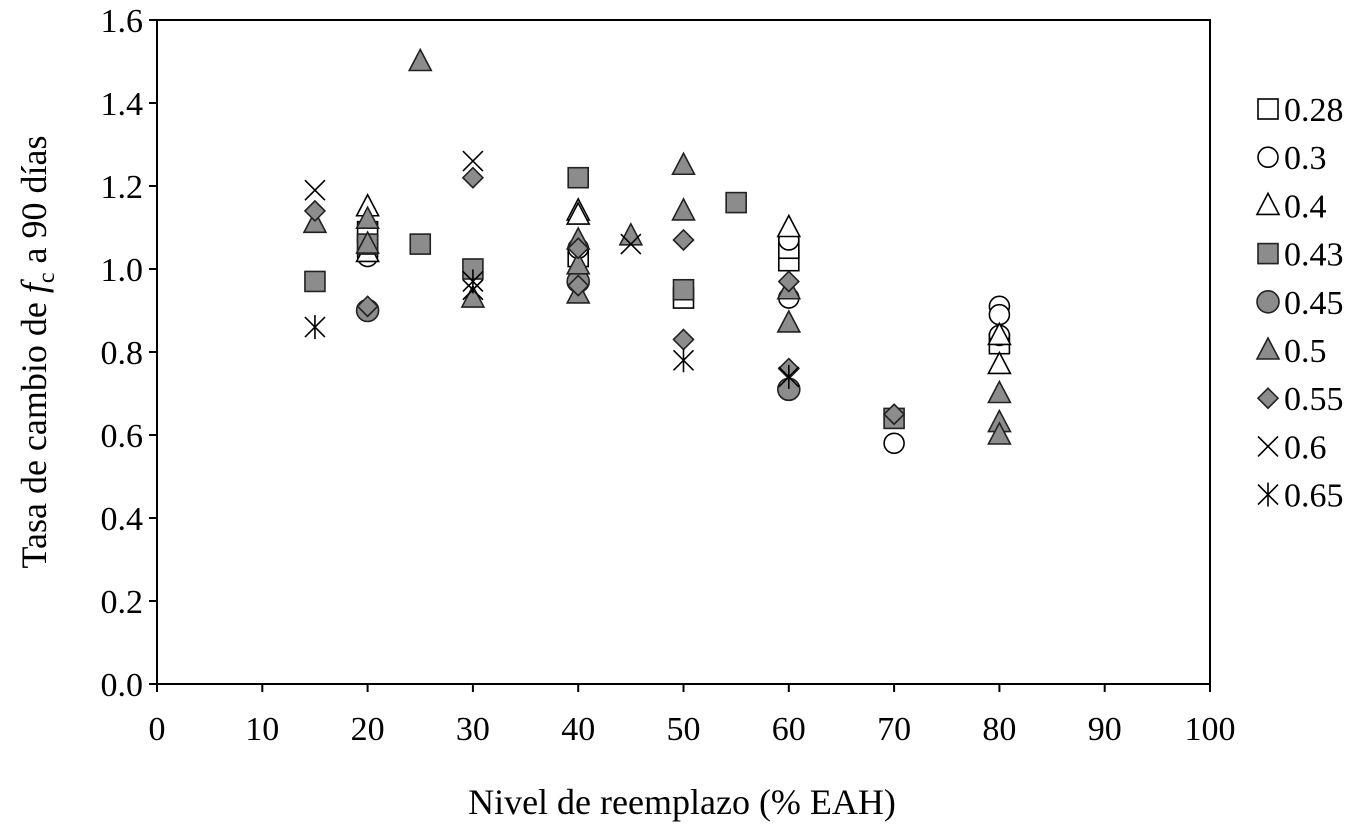  What do you see at coordinates (122, 353) in the screenshot?
I see `y-tick-label: 0.8` at bounding box center [122, 353].